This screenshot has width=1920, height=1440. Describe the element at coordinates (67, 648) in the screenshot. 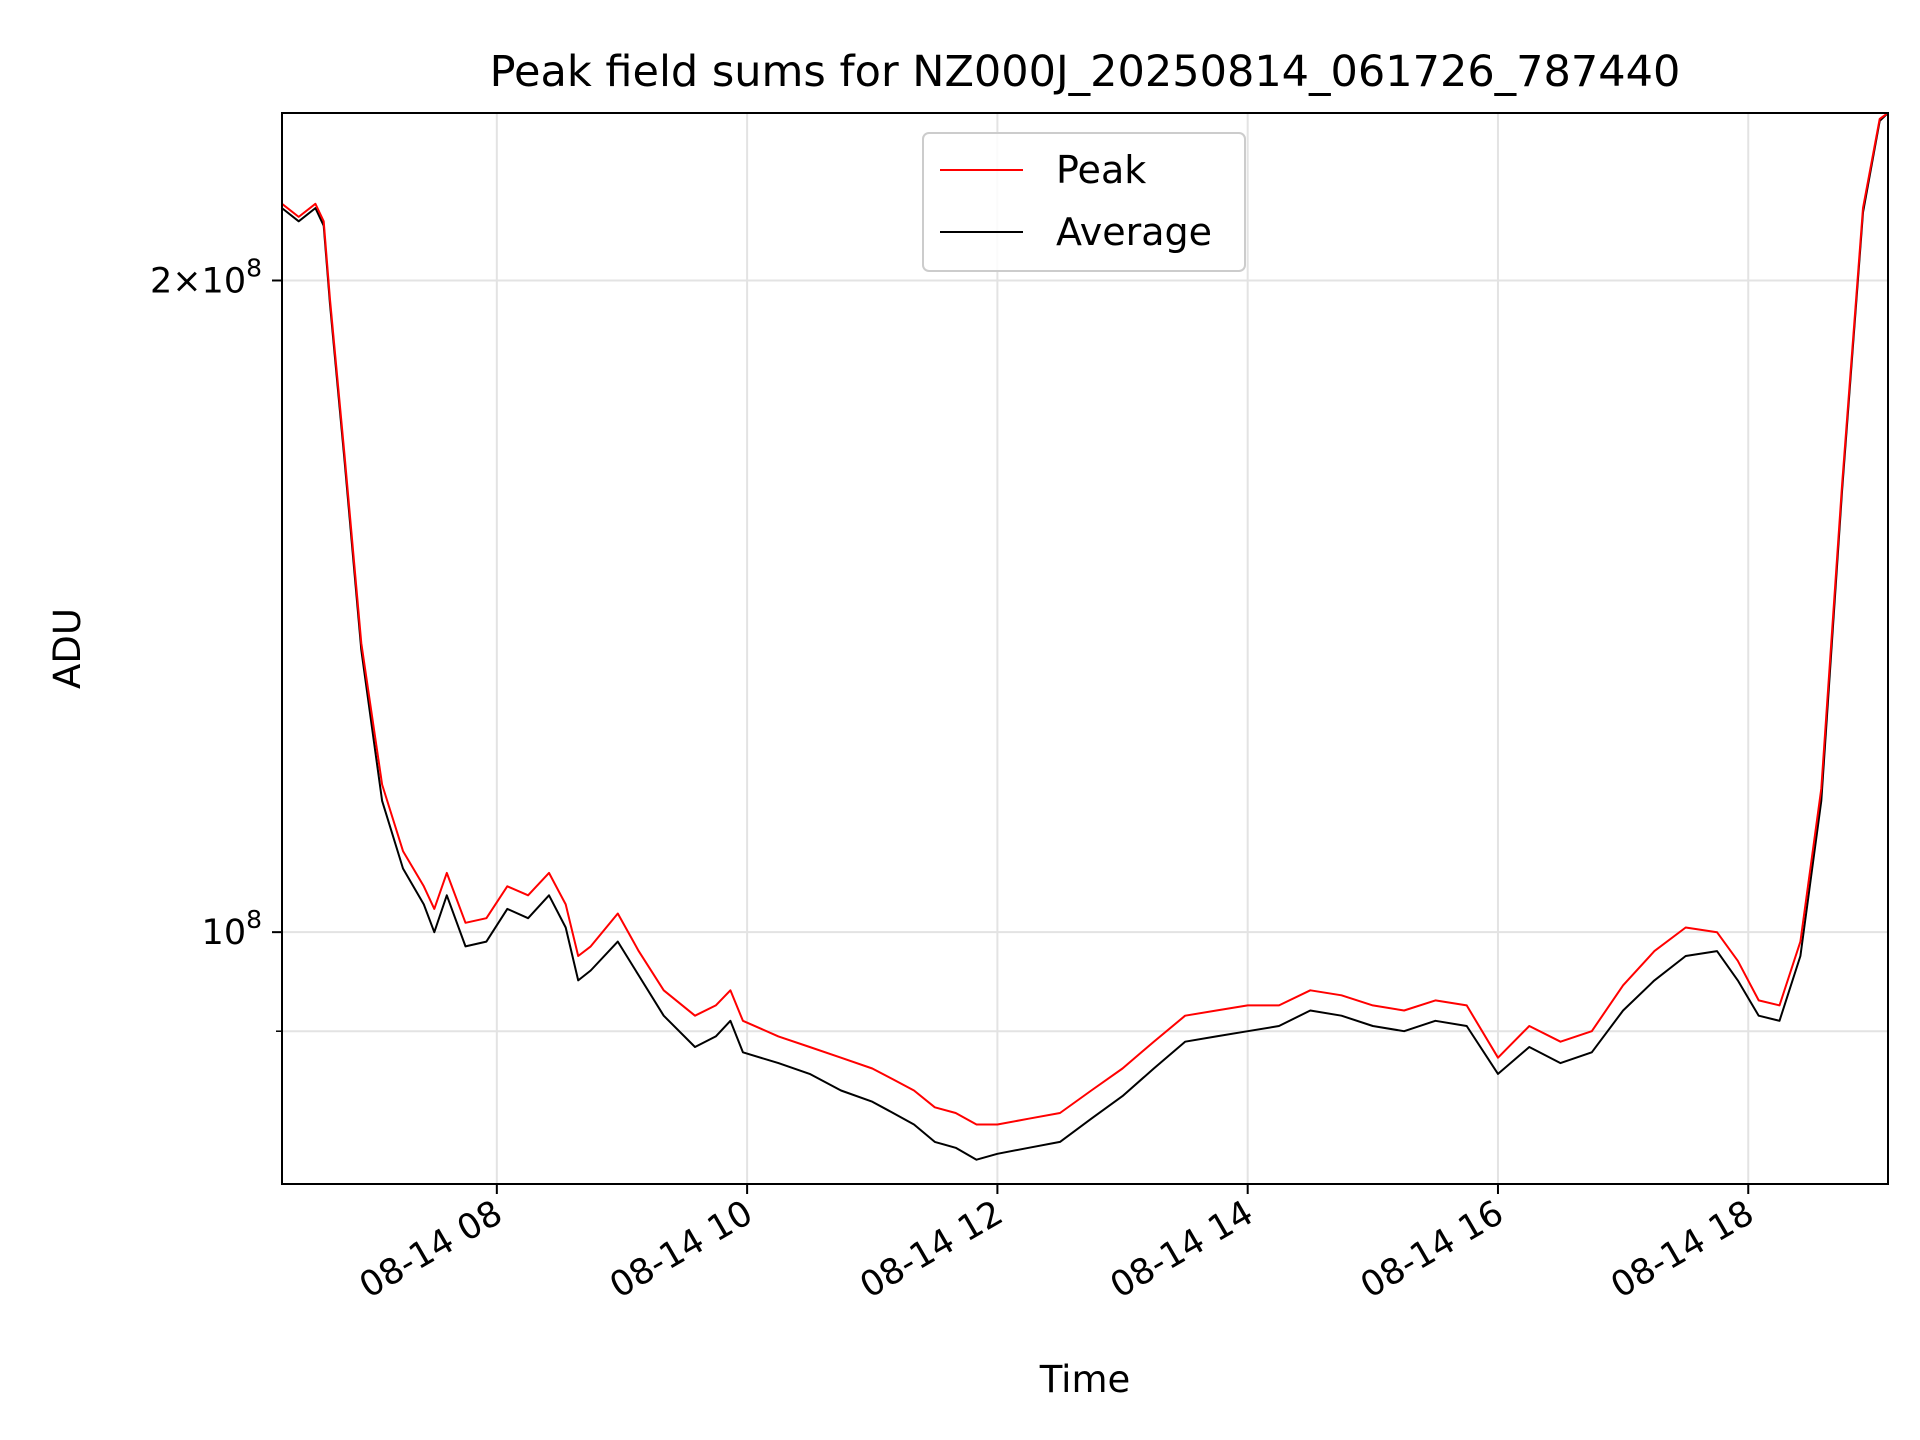

I see `y-axis-label: ADU` at that location.